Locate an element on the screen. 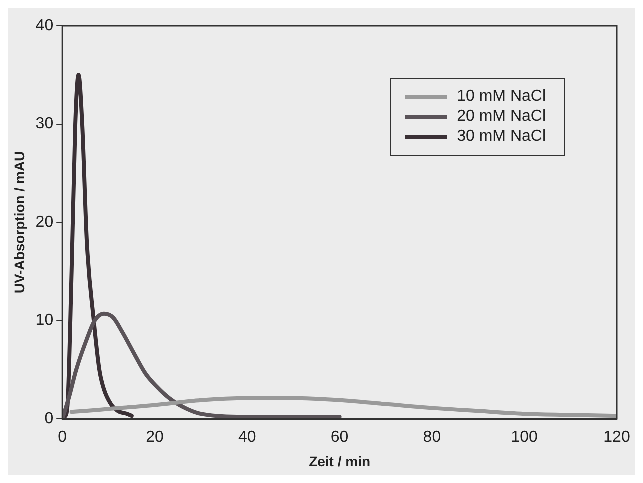 This screenshot has height=483, width=643. x-tick-label: 100 is located at coordinates (524, 437).